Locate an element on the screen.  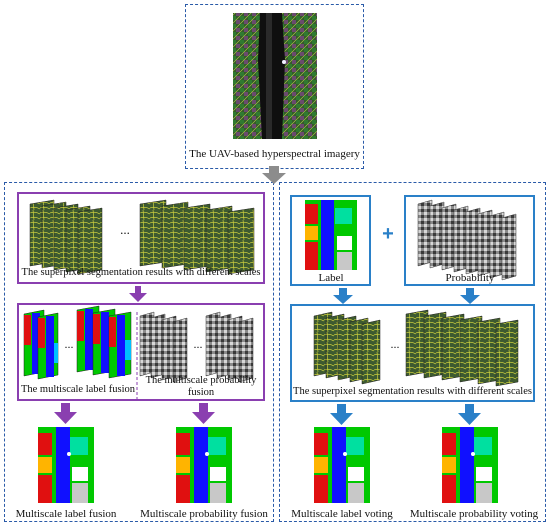
classification-map-right-label-voting is located at coordinates (342, 465).